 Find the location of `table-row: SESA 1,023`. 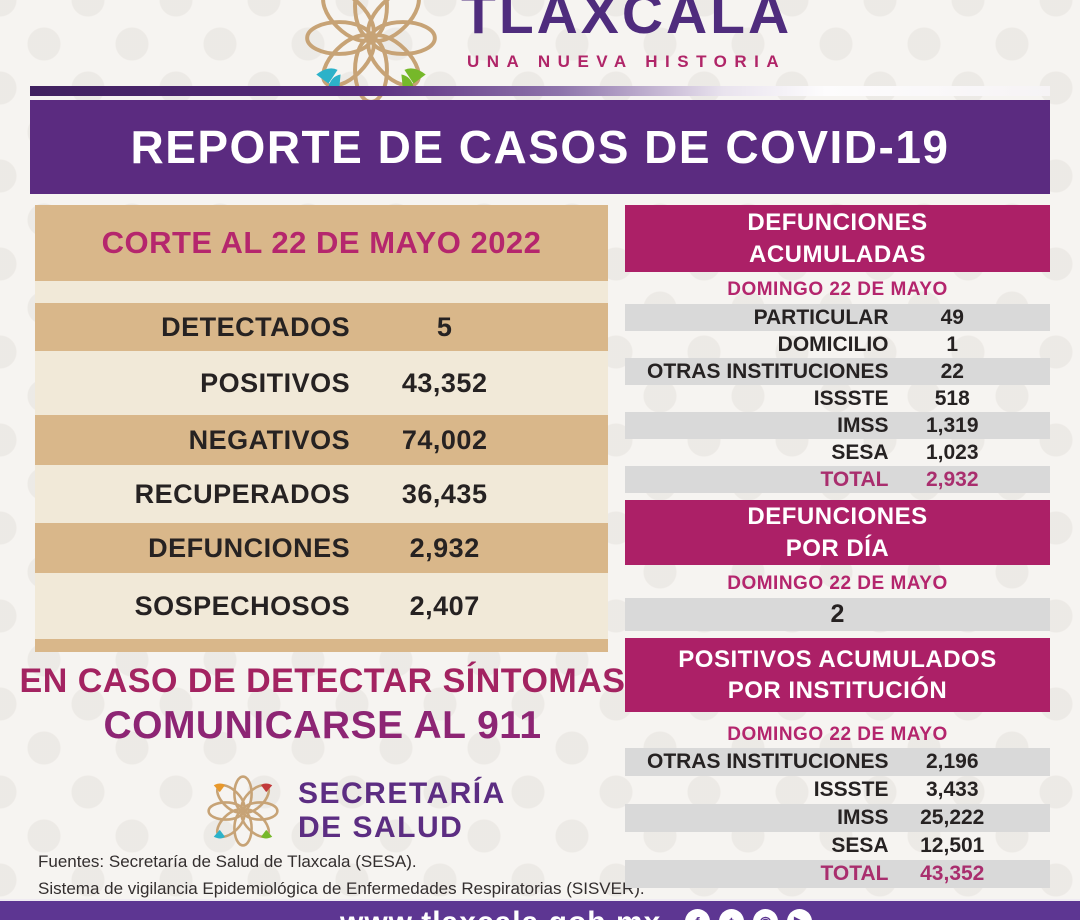

table-row: SESA 1,023 is located at coordinates (837, 452).